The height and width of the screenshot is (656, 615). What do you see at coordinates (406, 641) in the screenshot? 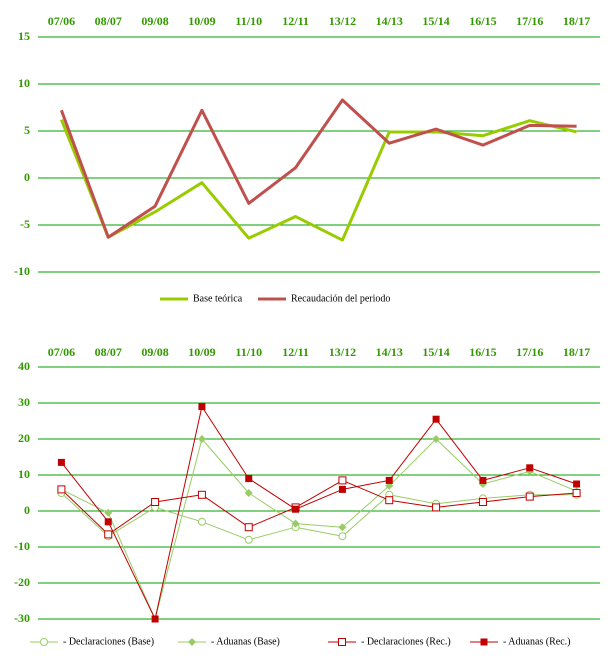
I see `legend-label: - Declaraciones (Rec.)` at bounding box center [406, 641].